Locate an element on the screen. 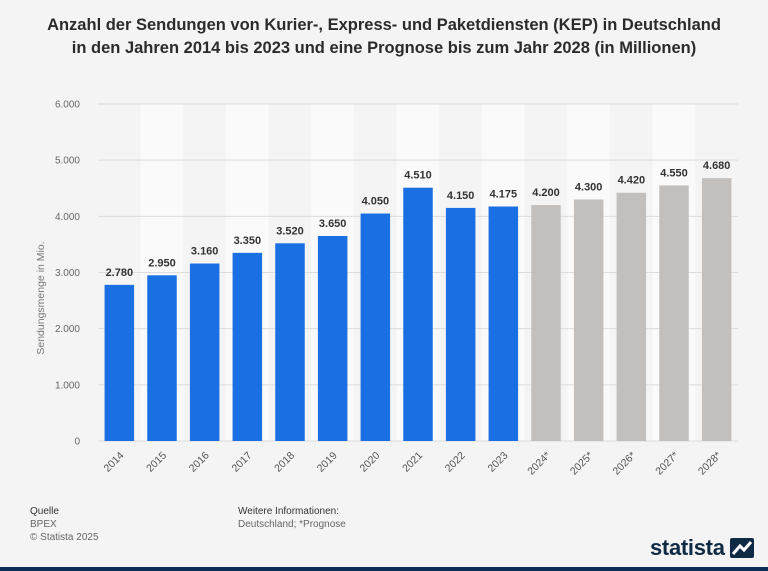 Image resolution: width=768 pixels, height=571 pixels. bar-2027-forecast is located at coordinates (674, 313).